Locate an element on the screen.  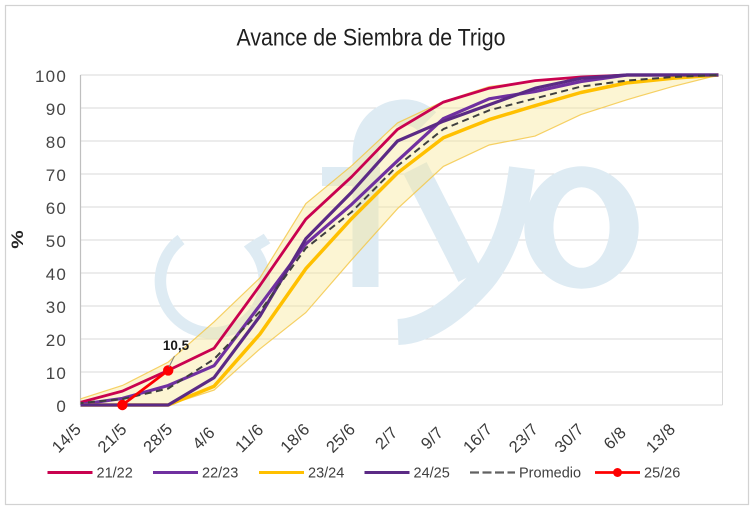
svg-text: Promedio is located at coordinates (550, 474).